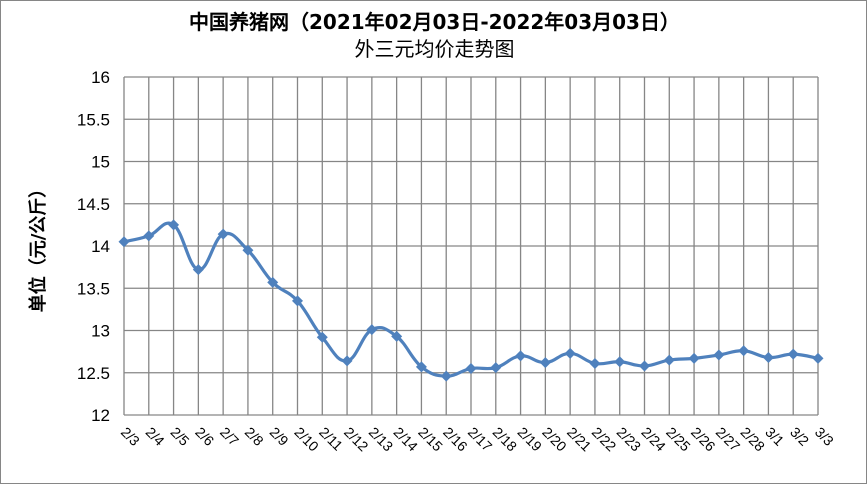 The height and width of the screenshot is (484, 867). Describe the element at coordinates (728, 439) in the screenshot. I see `x-tick-label: 2/27` at that location.